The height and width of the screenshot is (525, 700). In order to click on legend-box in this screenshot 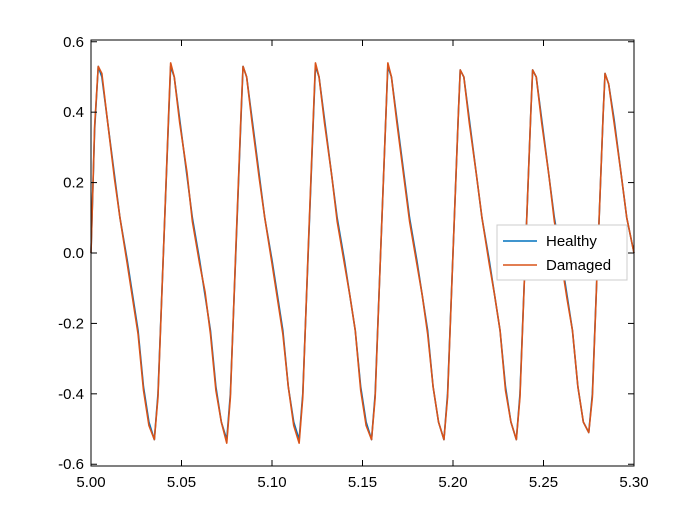, I will do `click(562, 252)`.